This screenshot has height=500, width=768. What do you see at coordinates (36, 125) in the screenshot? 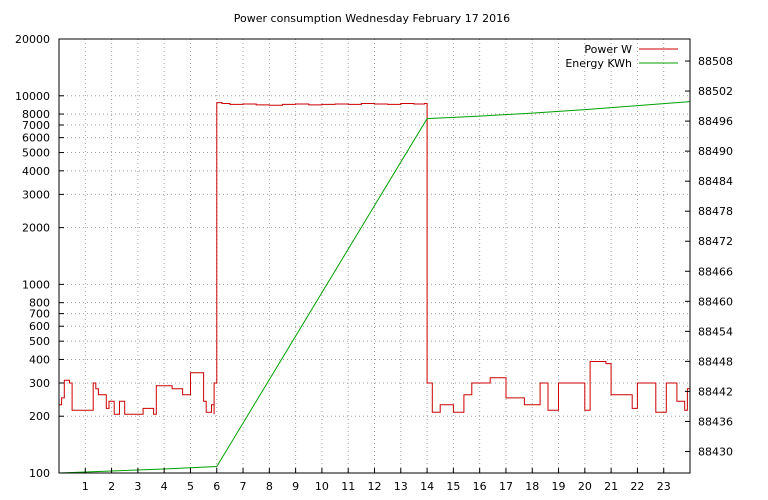
I see `y-tick-label: 7000` at bounding box center [36, 125].